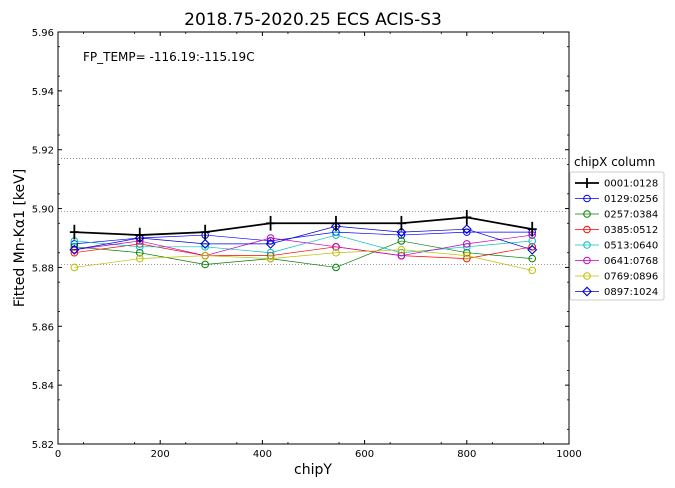  I want to click on legend-item: 0513:0640, so click(616, 246).